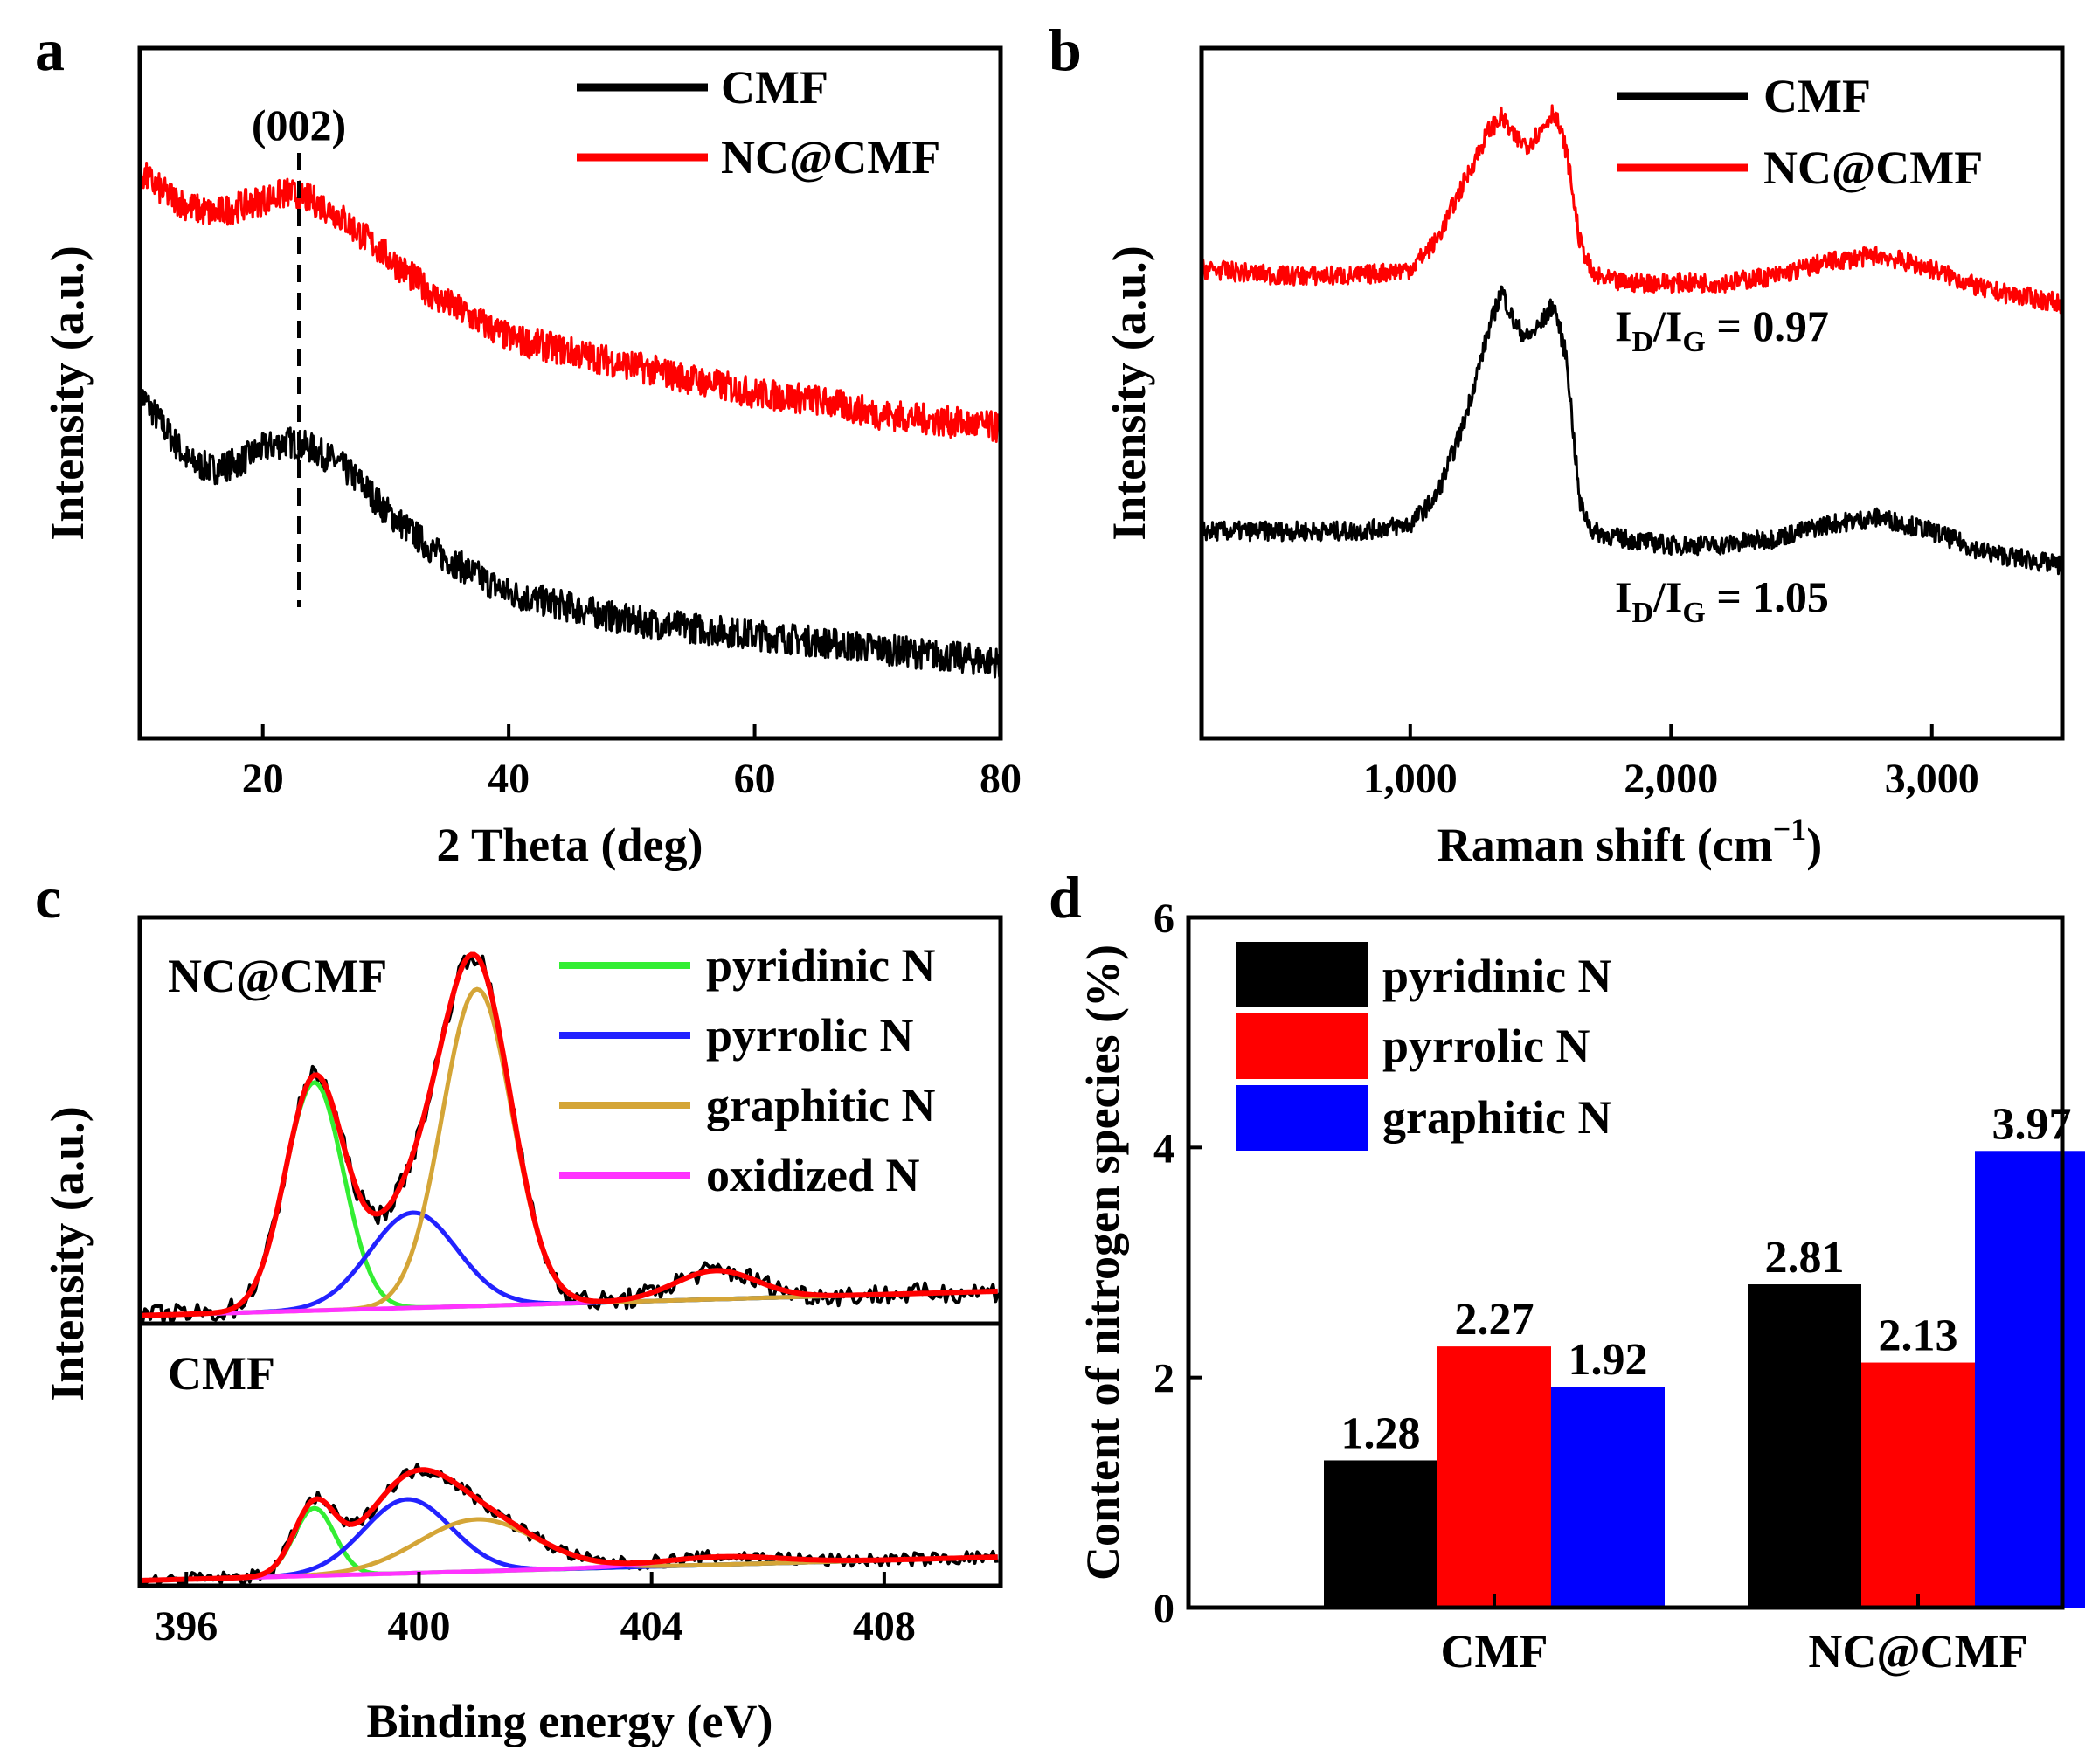  What do you see at coordinates (48, 897) in the screenshot?
I see `panel-c-label: c` at bounding box center [48, 897].